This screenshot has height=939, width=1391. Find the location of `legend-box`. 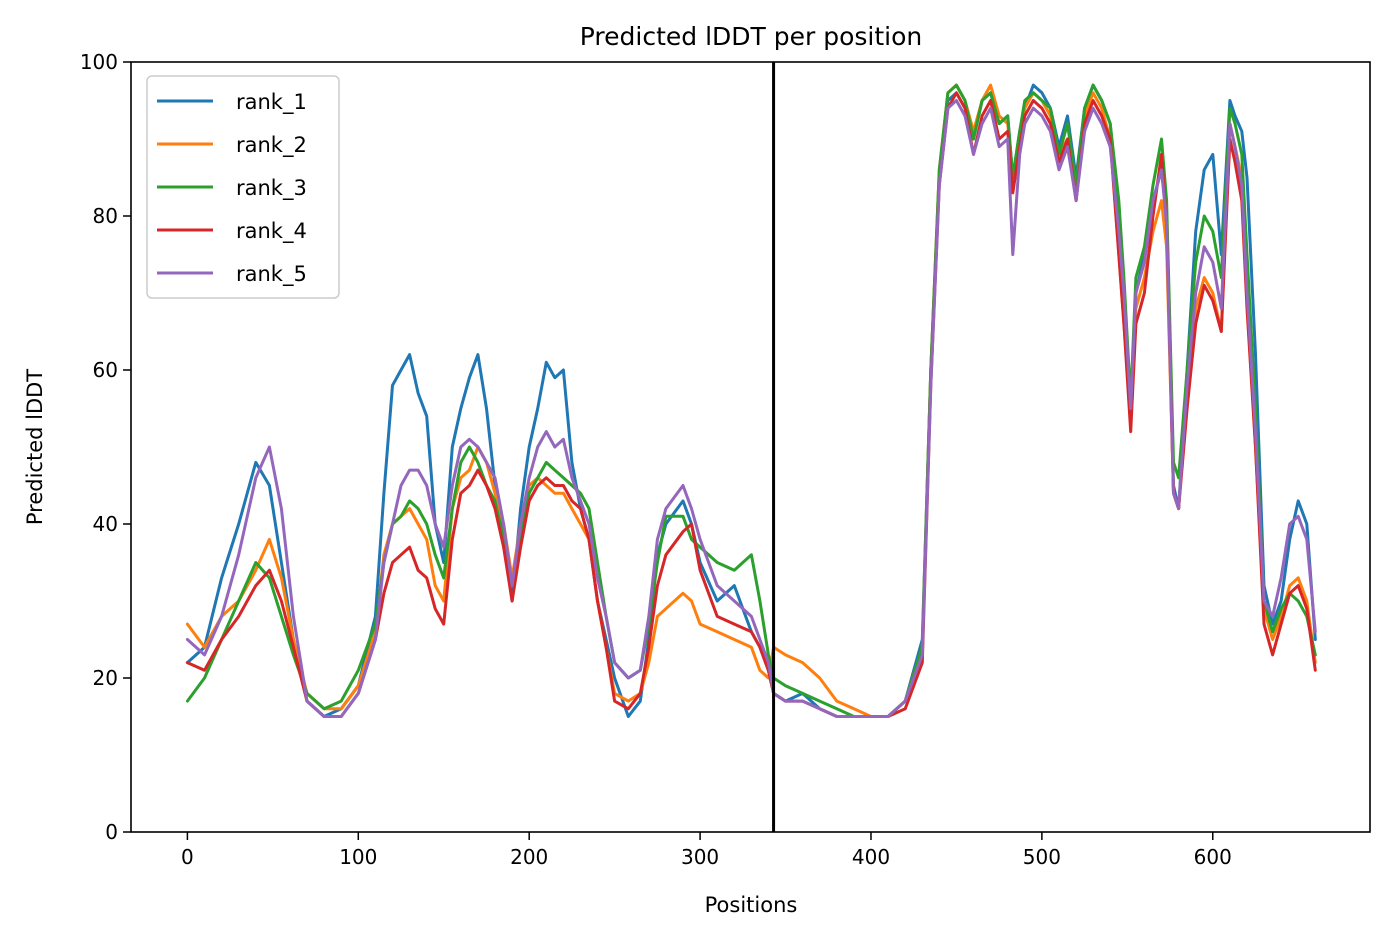

legend-box is located at coordinates (243, 187).